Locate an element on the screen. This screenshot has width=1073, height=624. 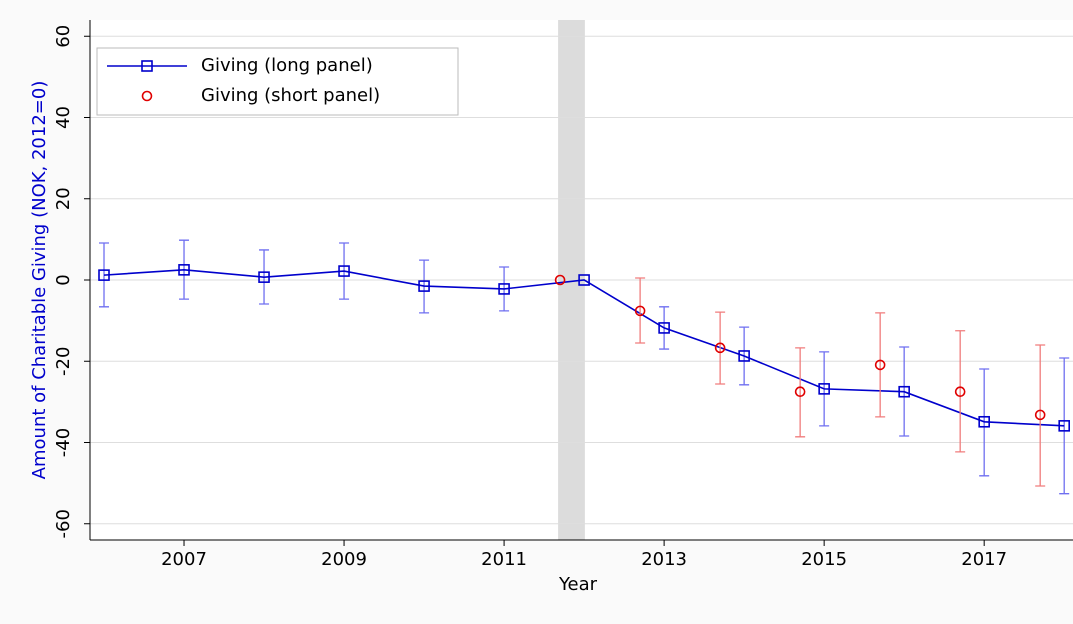
x-tick-label: 2015 is located at coordinates (824, 559).